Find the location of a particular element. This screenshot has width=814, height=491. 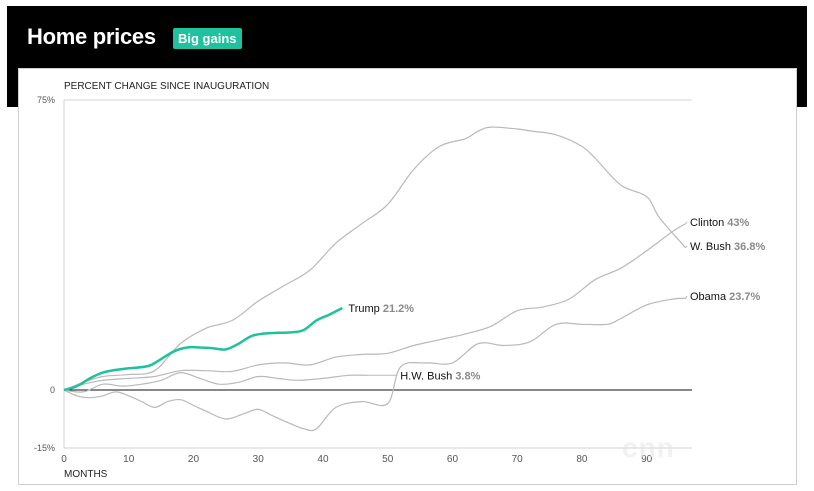

series-leader-w-bush is located at coordinates (686, 247).